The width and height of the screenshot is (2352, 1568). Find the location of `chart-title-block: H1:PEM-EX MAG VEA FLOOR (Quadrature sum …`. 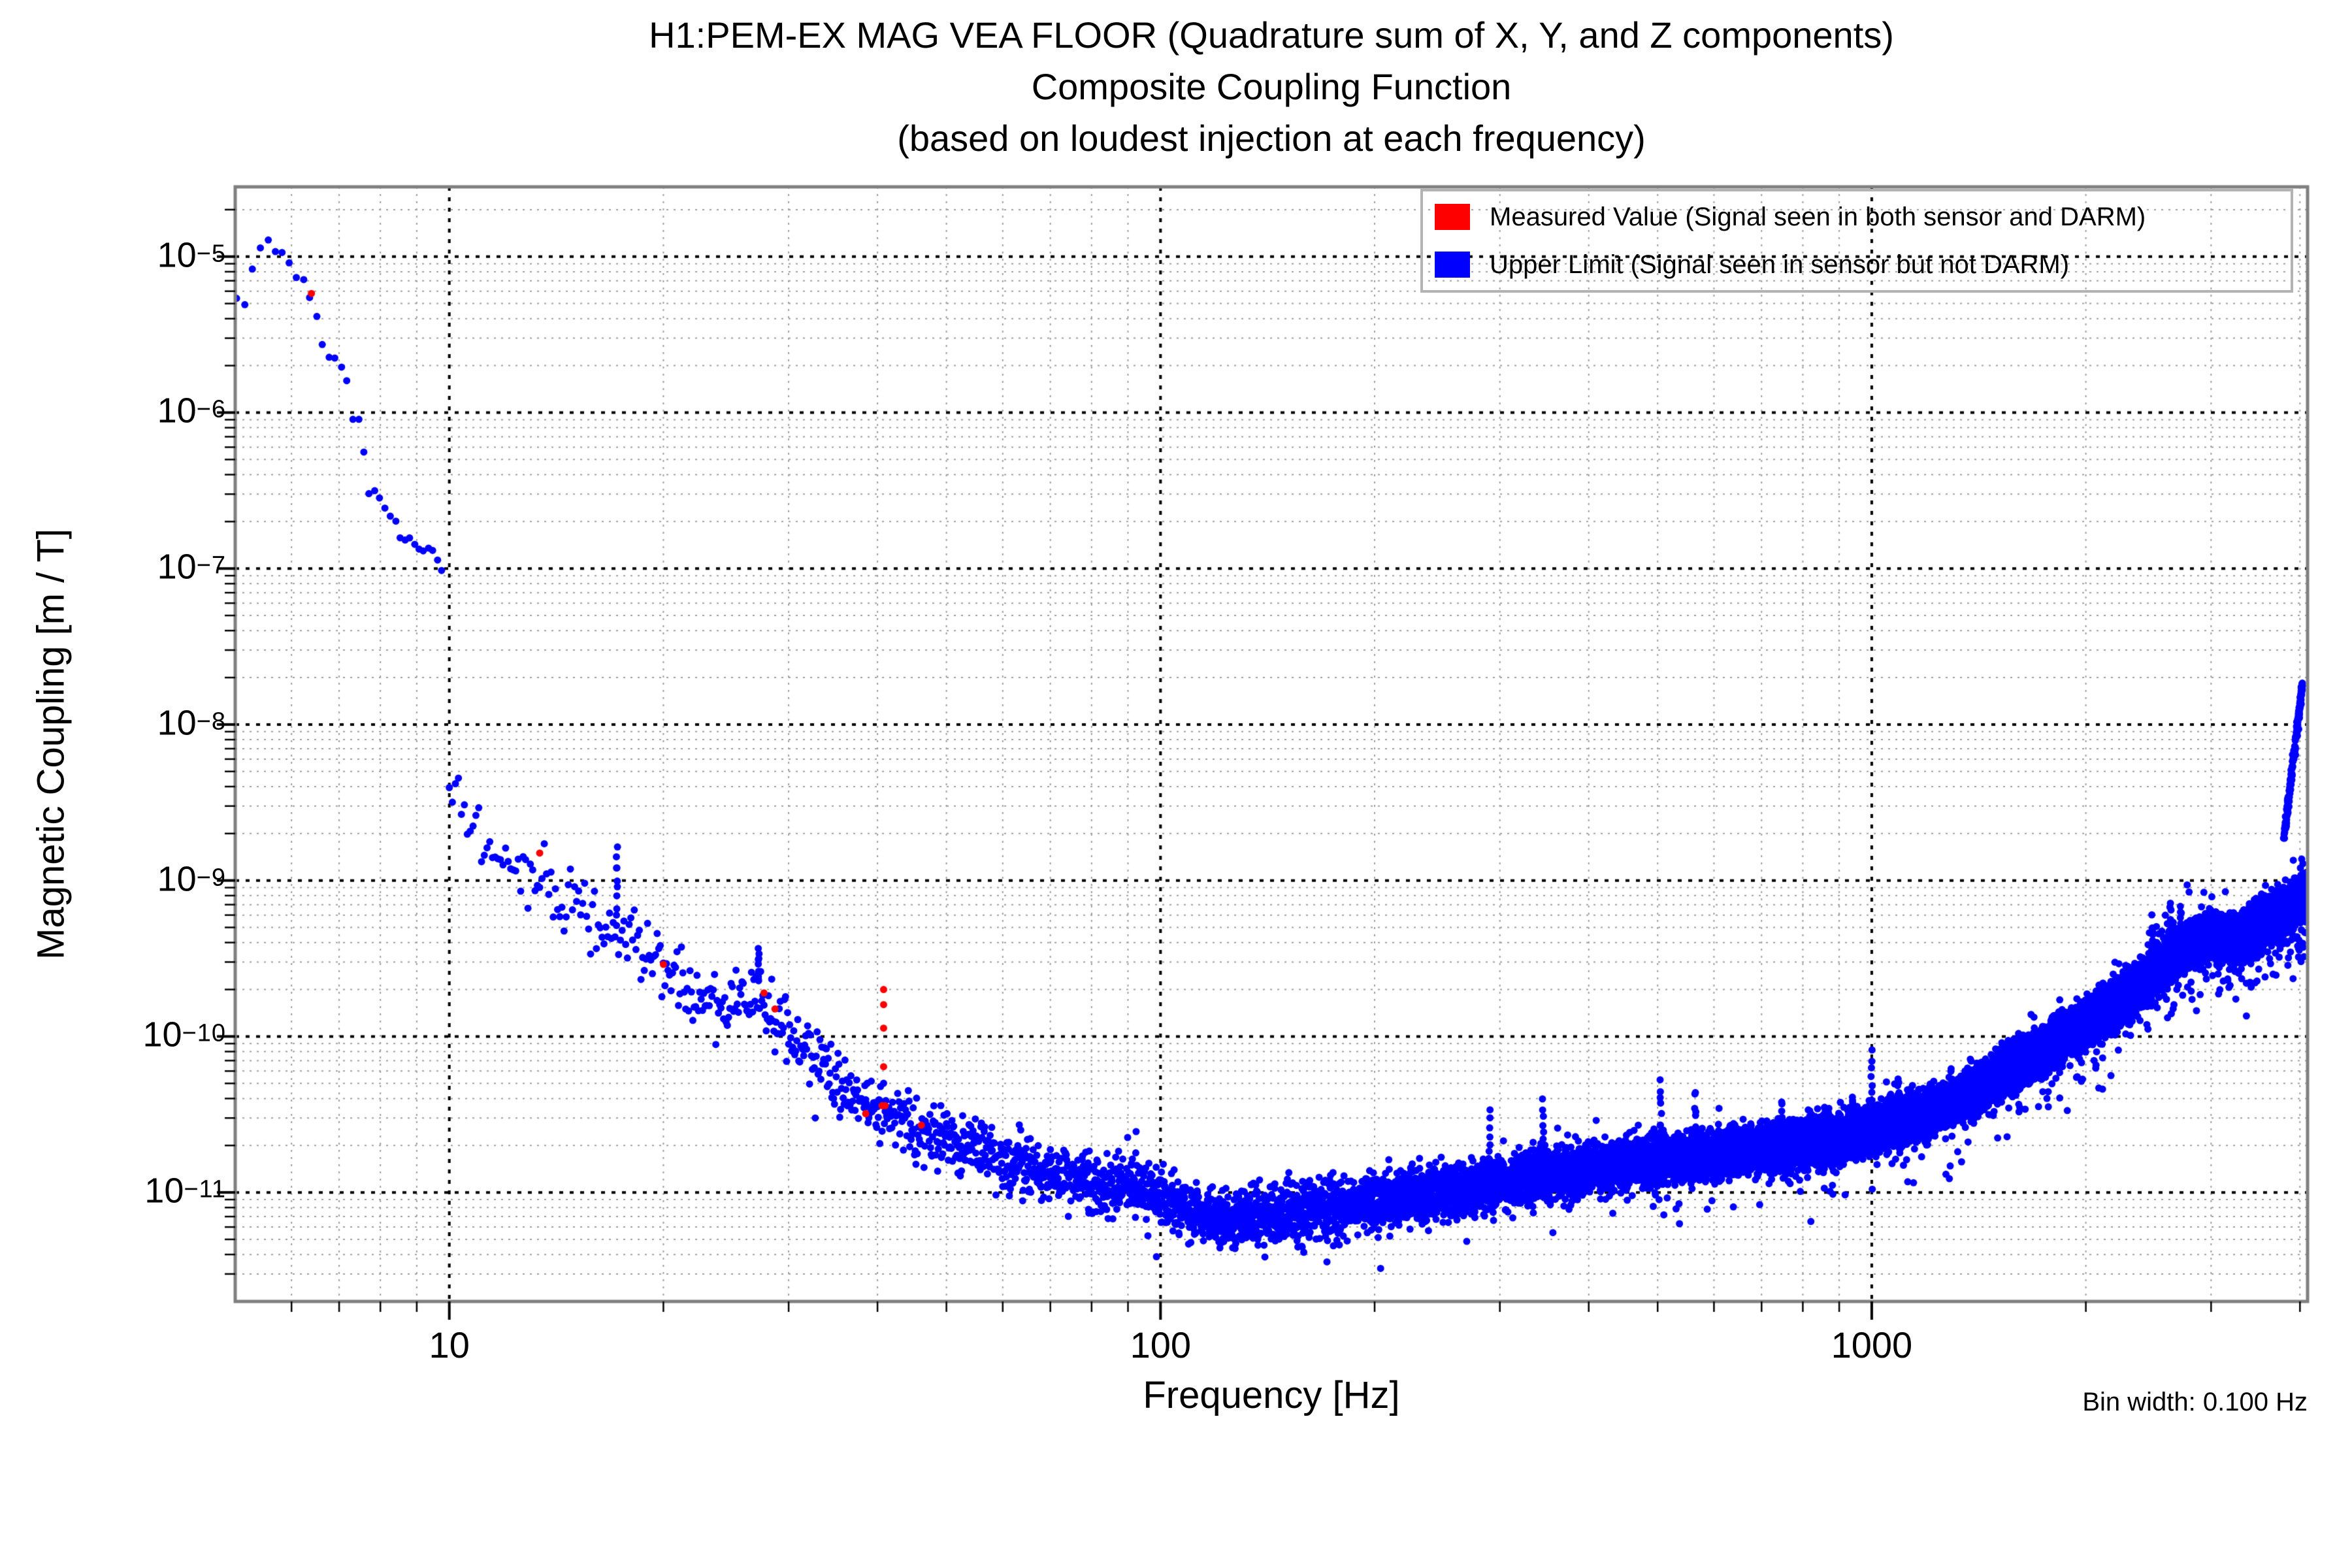

chart-title-block: H1:PEM-EX MAG VEA FLOOR (Quadrature sum … is located at coordinates (1271, 86).